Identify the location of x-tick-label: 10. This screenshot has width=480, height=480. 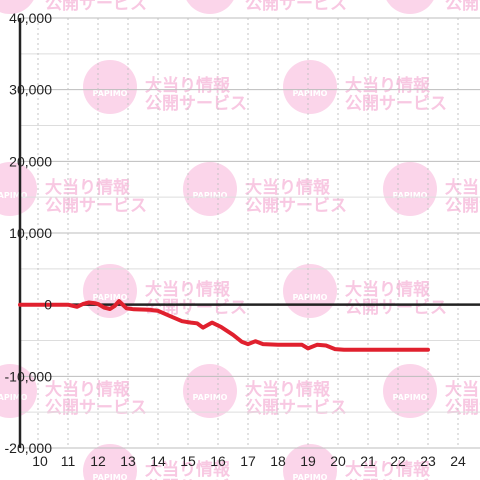
(40, 461).